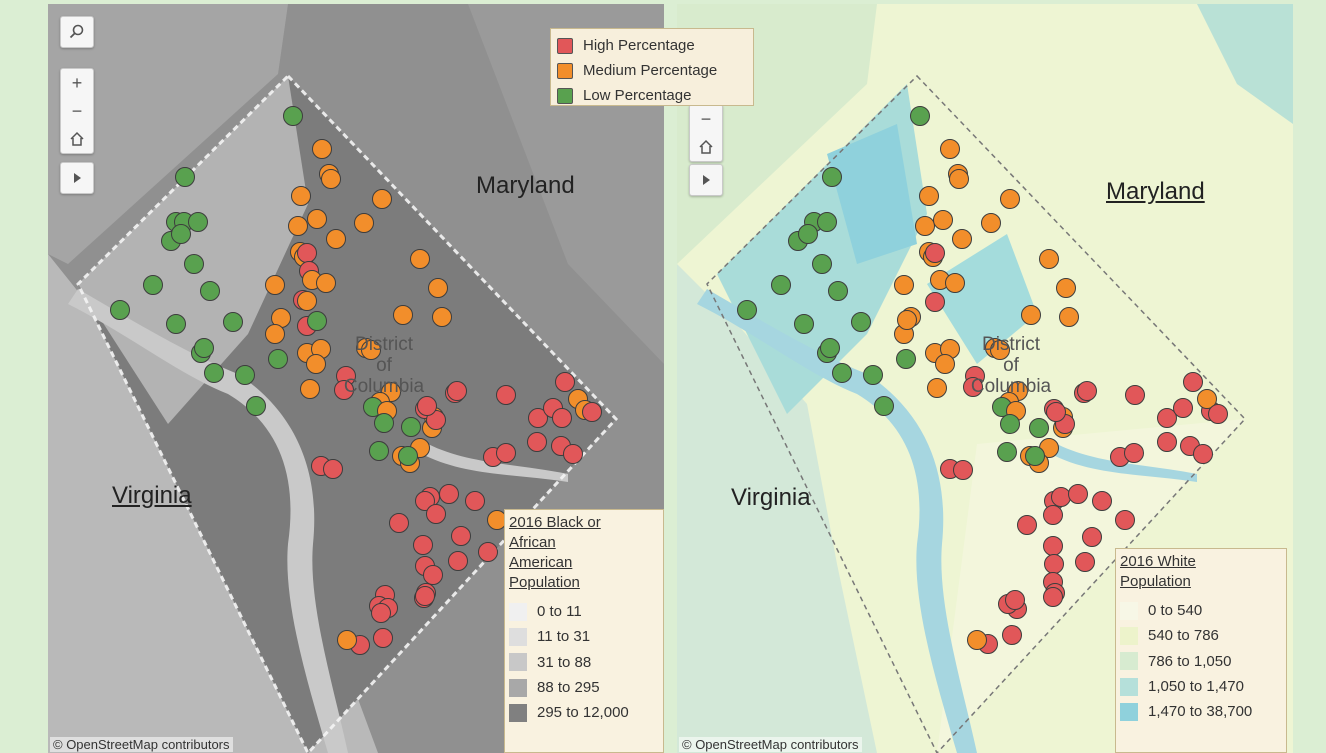  Describe the element at coordinates (584, 687) in the screenshot. I see `black-population-legend-item: 88 to 295` at that location.